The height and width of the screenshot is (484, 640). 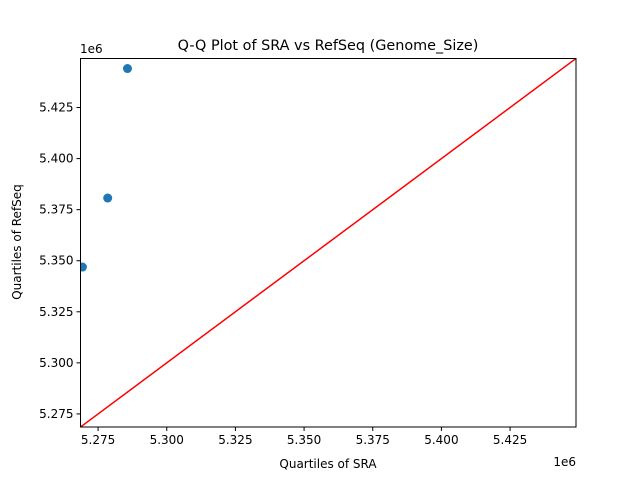 I want to click on x-tick-label: 5.325, so click(x=235, y=440).